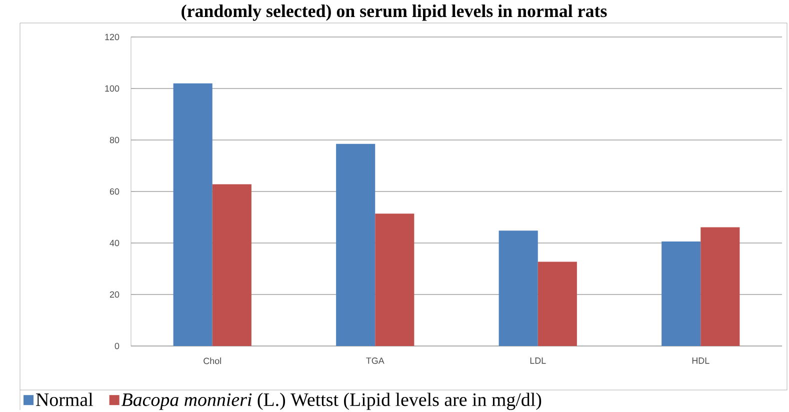 This screenshot has width=789, height=412. What do you see at coordinates (331, 401) in the screenshot?
I see `legend-label: Bacopa monnieri (L.) Wettst (Lipid levels are in mg/dl)` at bounding box center [331, 401].